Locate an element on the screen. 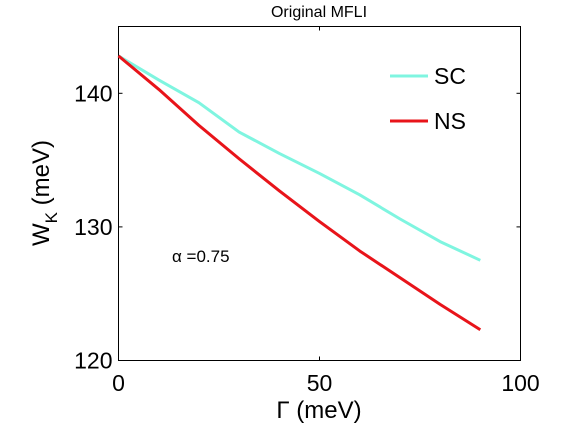 This screenshot has height=437, width=581. y-axis-label-unit: (meV) is located at coordinates (41, 176).